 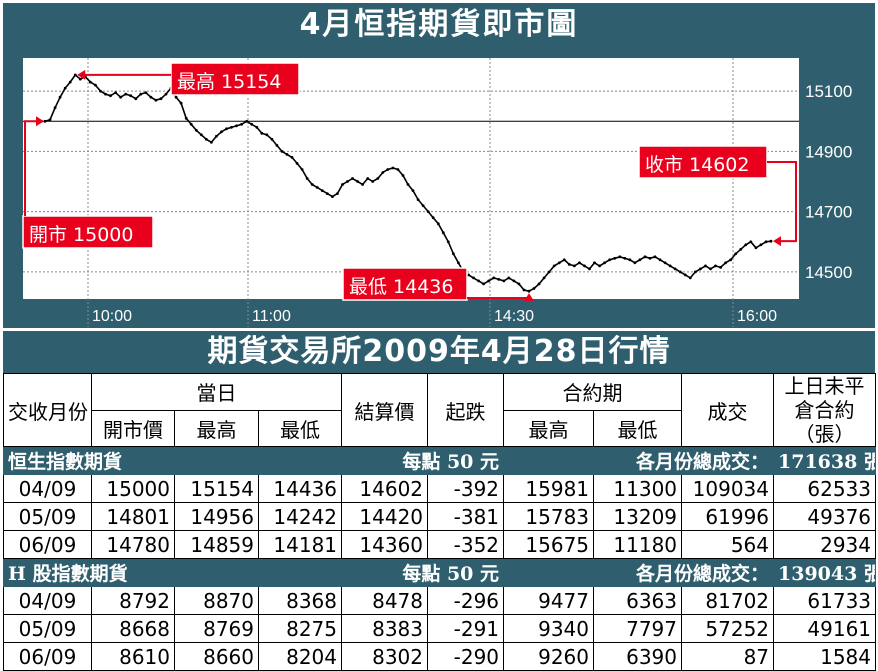 I want to click on open-label: 開市 15000, so click(x=81, y=235).